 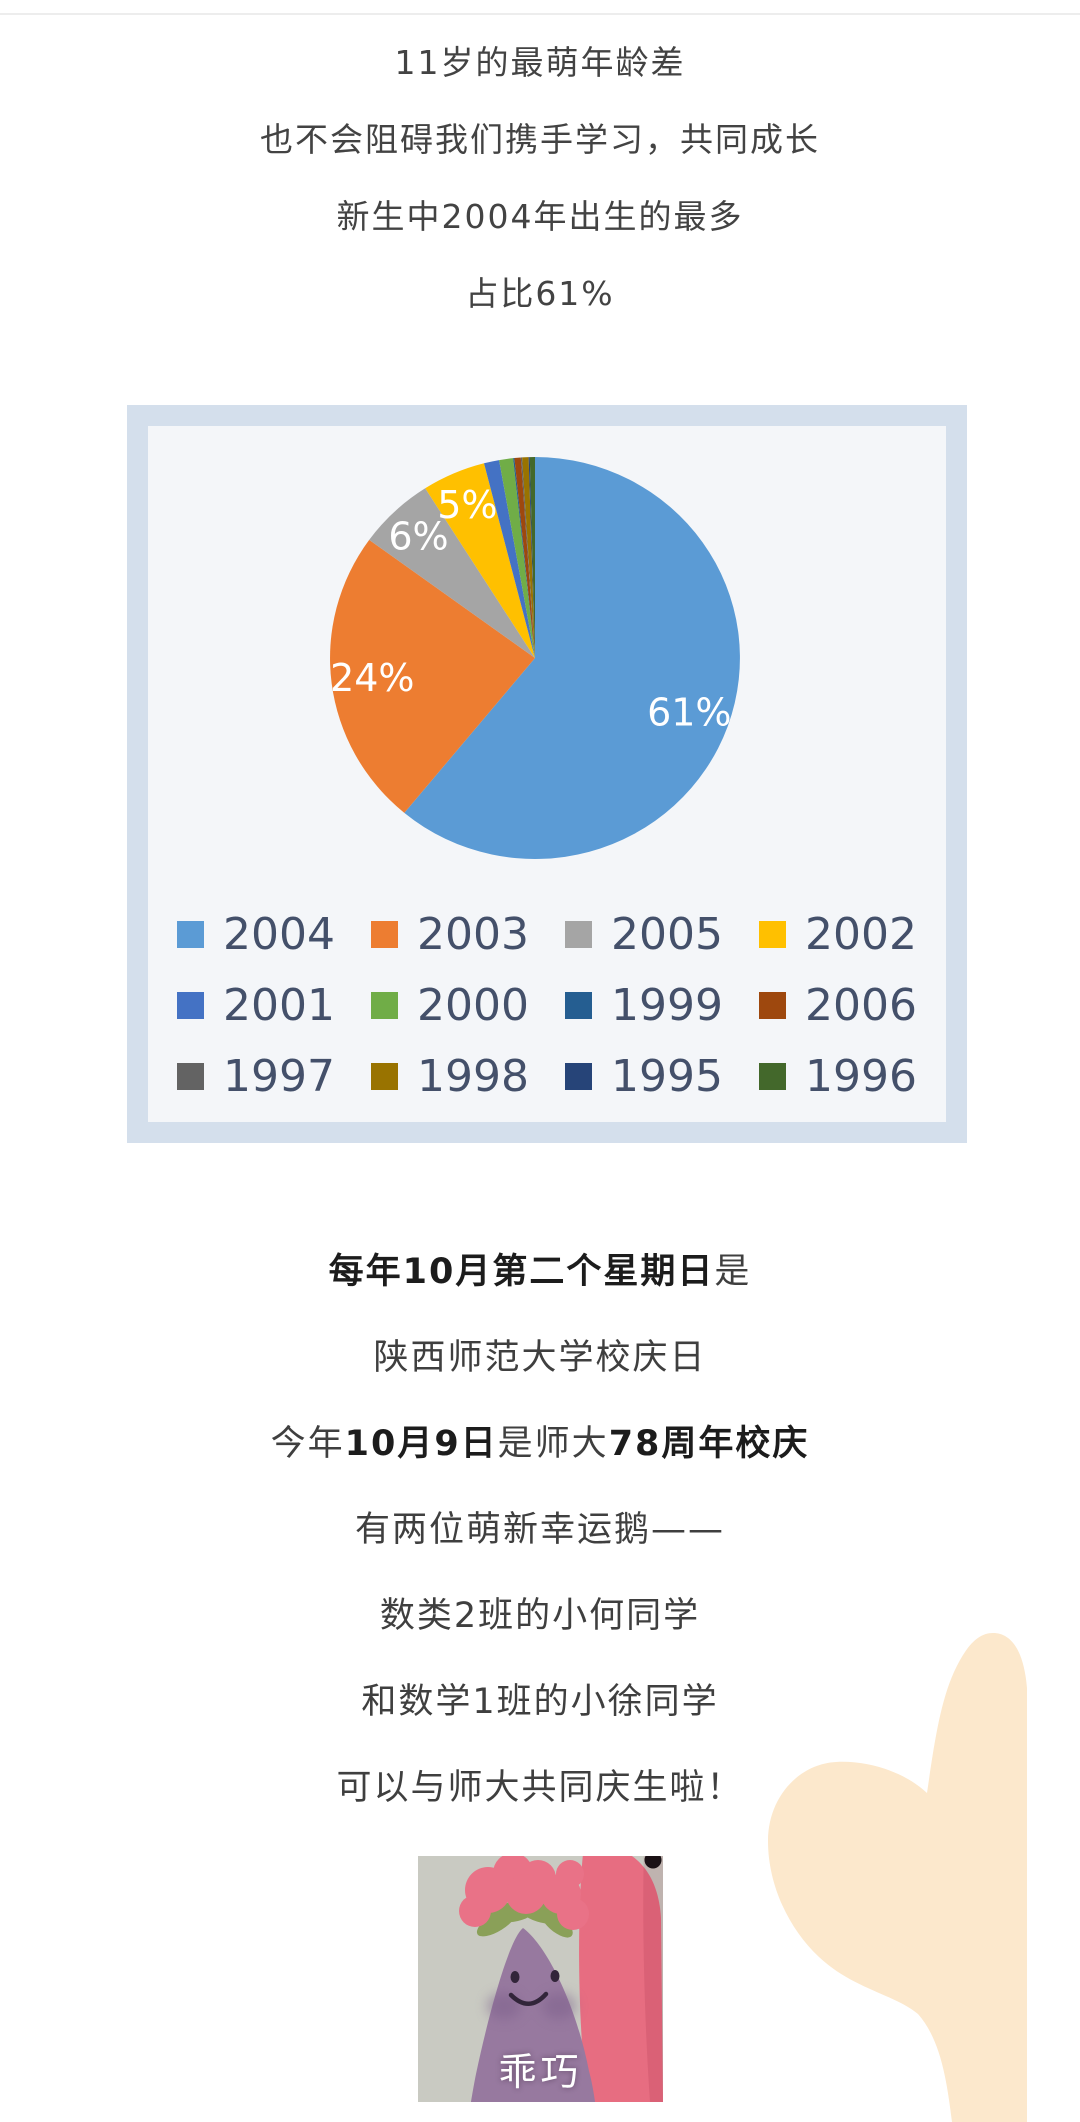 I want to click on legend-item-1999: 1999, so click(x=662, y=1005).